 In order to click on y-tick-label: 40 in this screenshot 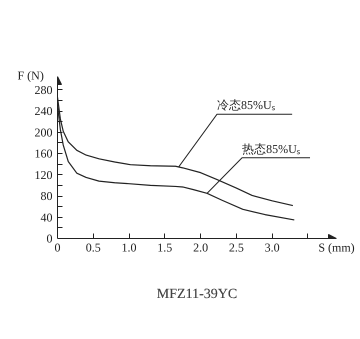, I will do `click(46, 217)`.